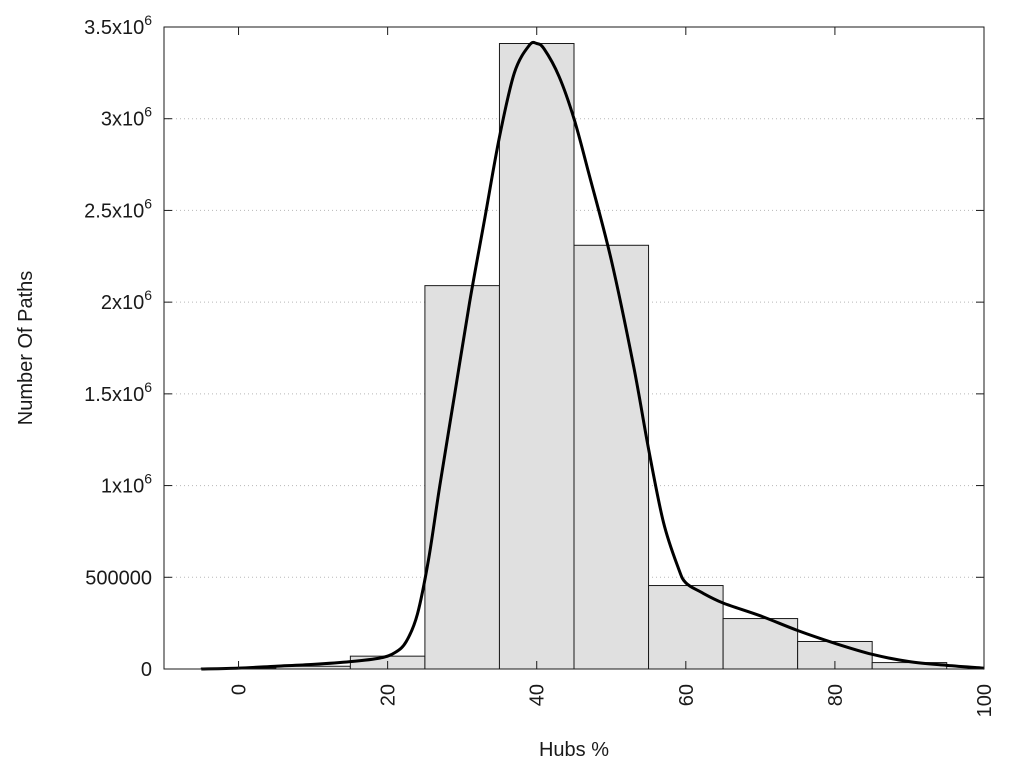  I want to click on x-axis-label: Hubs %, so click(574, 750).